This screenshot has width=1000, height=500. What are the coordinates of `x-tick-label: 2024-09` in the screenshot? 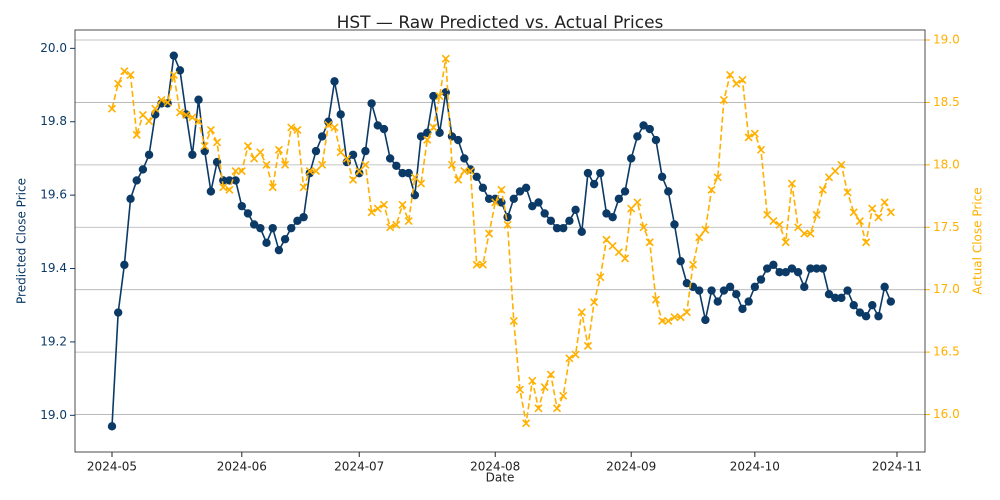 It's located at (631, 467).